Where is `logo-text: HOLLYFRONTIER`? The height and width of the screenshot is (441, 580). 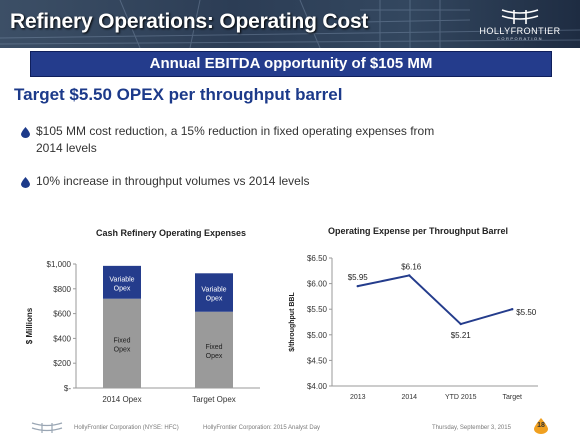
logo-text: HOLLYFRONTIER is located at coordinates (520, 31).